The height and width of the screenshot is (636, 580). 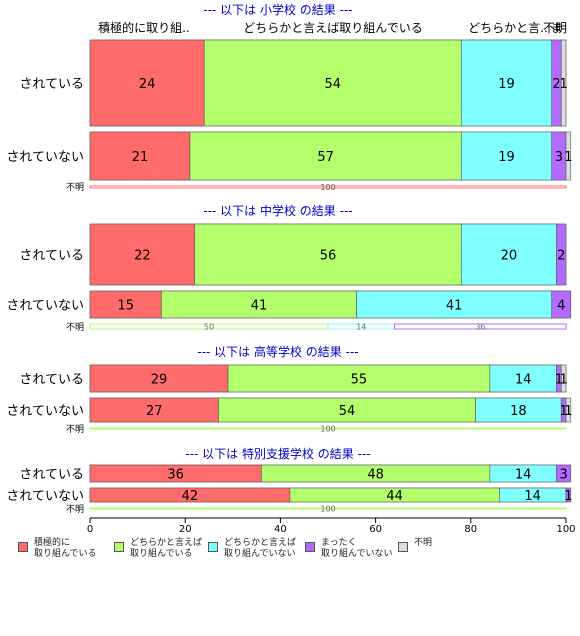 I want to click on bar-row-value-label: 18, so click(x=518, y=411).